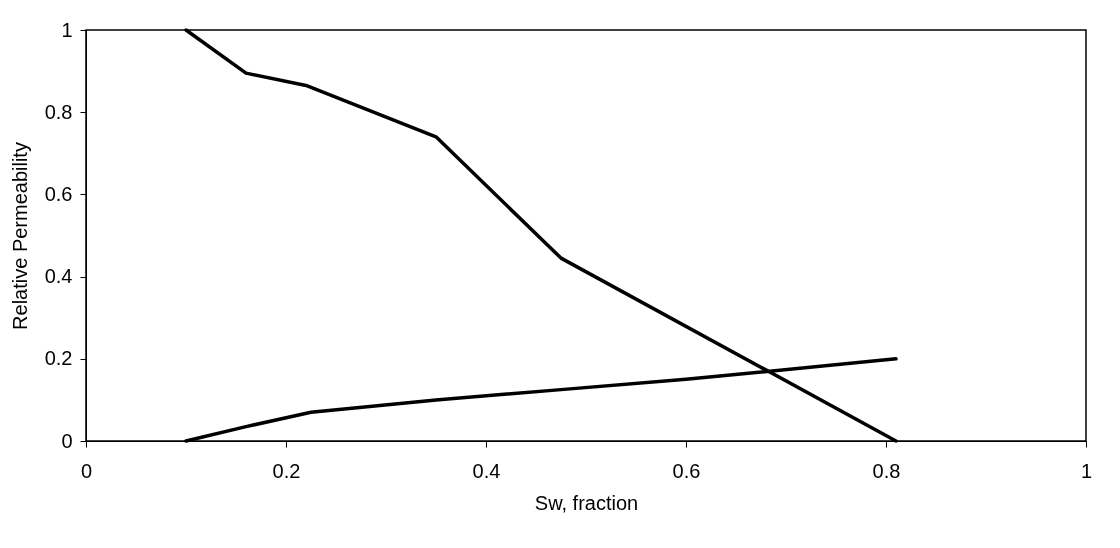 This screenshot has width=1120, height=548. I want to click on y-tick-label: 0.8, so click(58, 111).